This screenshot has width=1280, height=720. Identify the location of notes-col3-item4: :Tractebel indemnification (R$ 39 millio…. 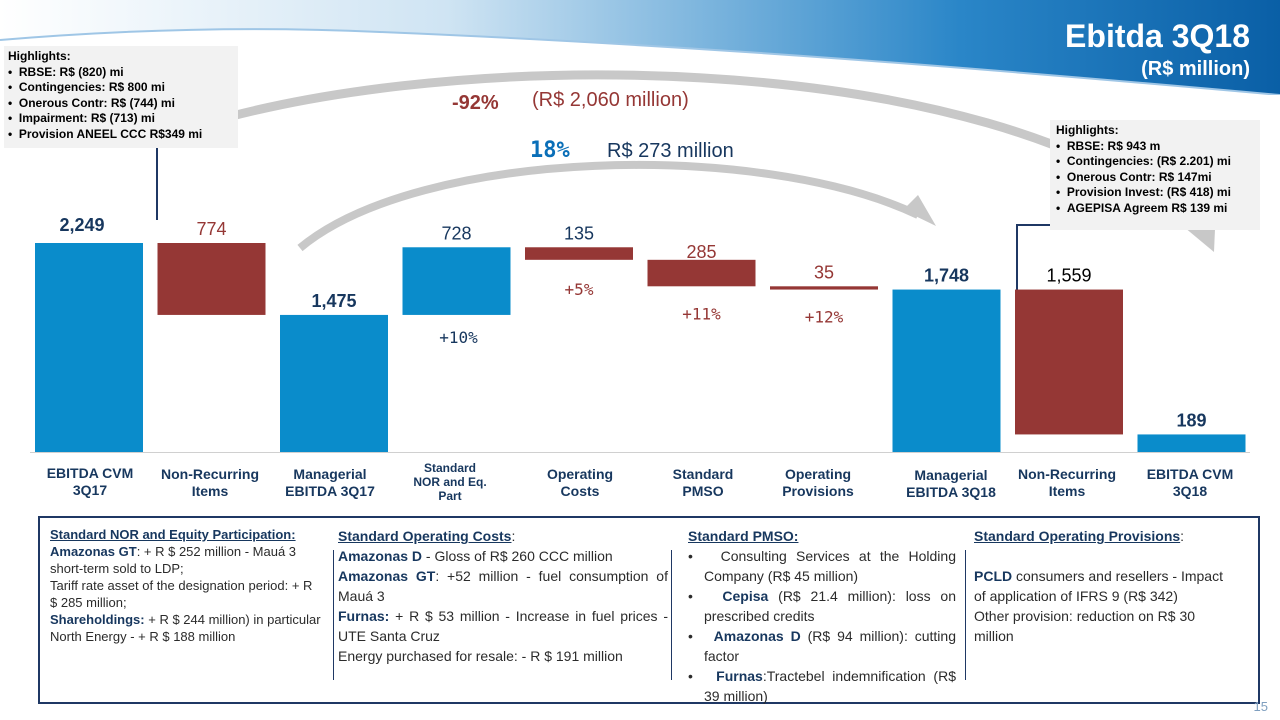
(830, 686).